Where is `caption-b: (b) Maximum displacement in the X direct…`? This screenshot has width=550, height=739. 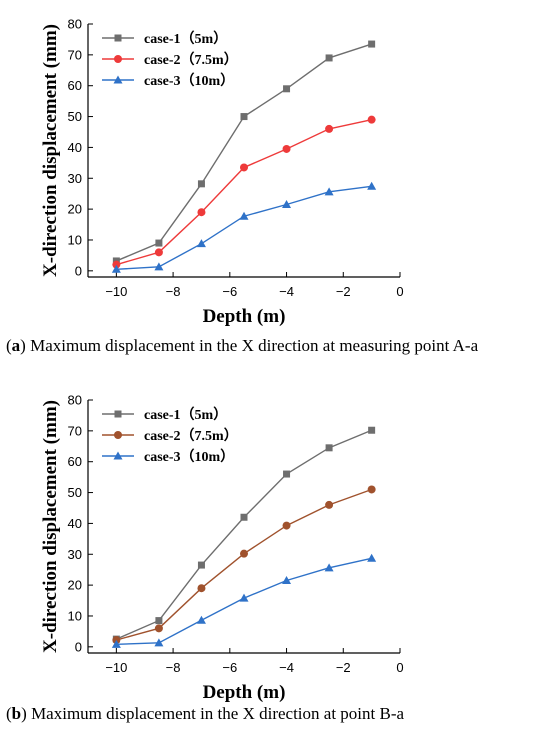
caption-b: (b) Maximum displacement in the X direct… is located at coordinates (205, 713).